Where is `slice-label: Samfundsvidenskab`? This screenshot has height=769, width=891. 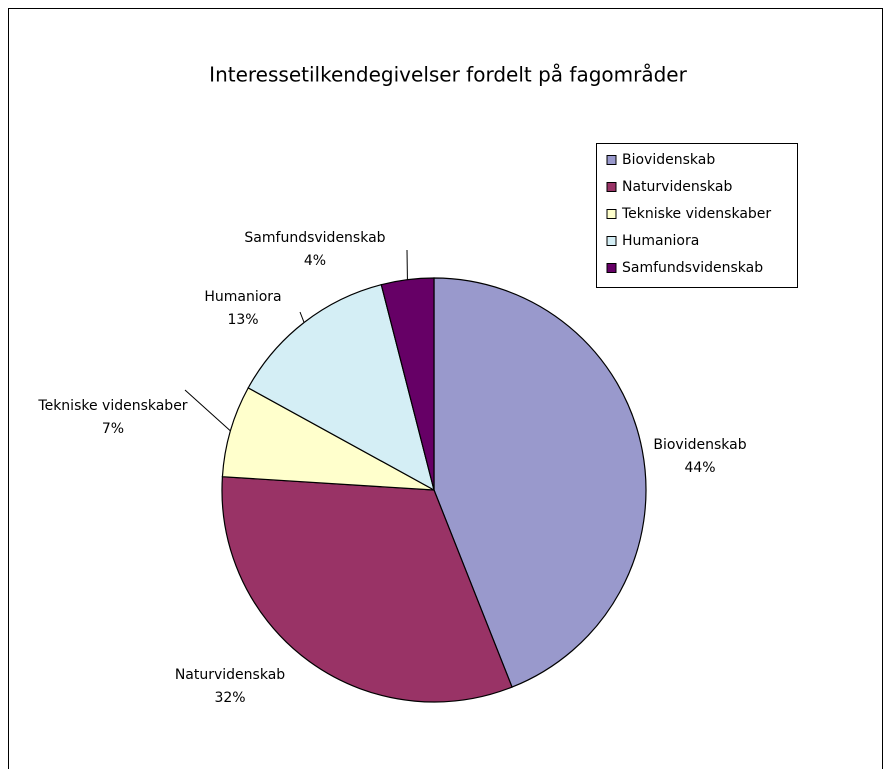 slice-label: Samfundsvidenskab is located at coordinates (314, 238).